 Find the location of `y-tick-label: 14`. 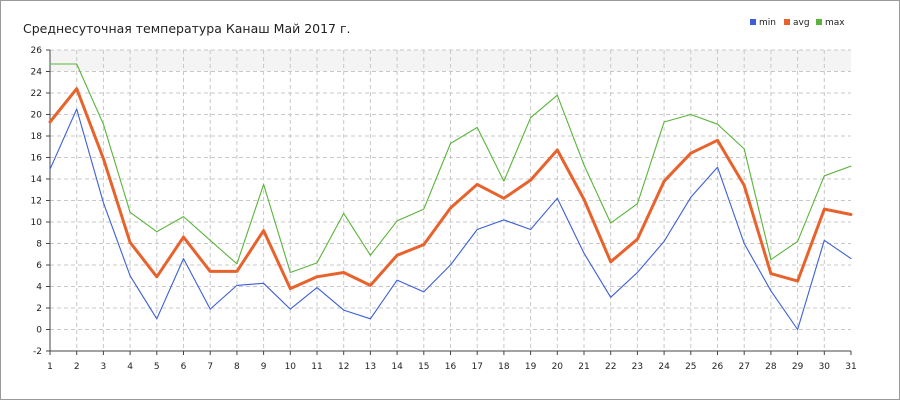

y-tick-label: 14 is located at coordinates (37, 180).